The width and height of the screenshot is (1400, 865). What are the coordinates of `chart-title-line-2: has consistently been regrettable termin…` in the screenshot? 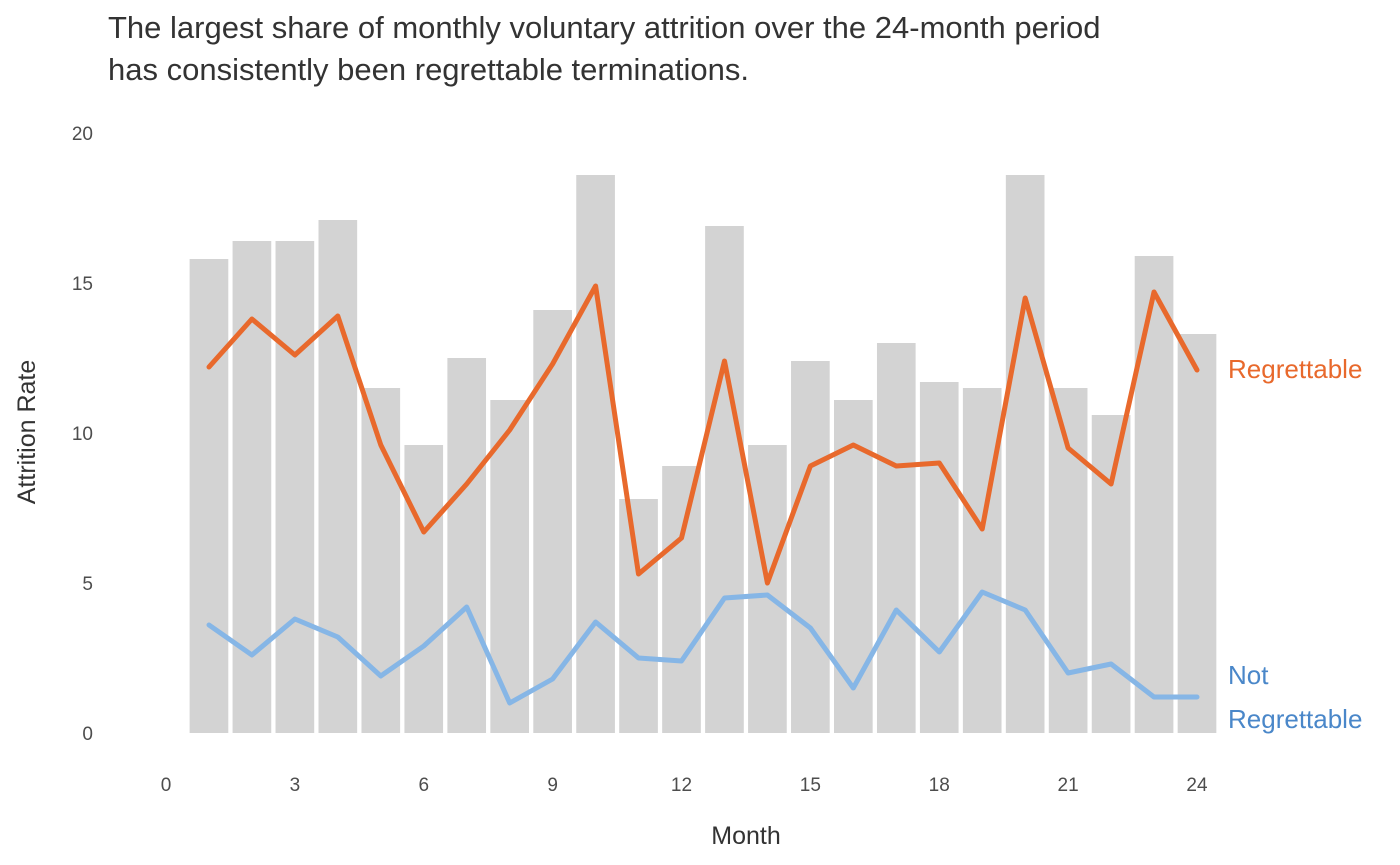 It's located at (428, 69).